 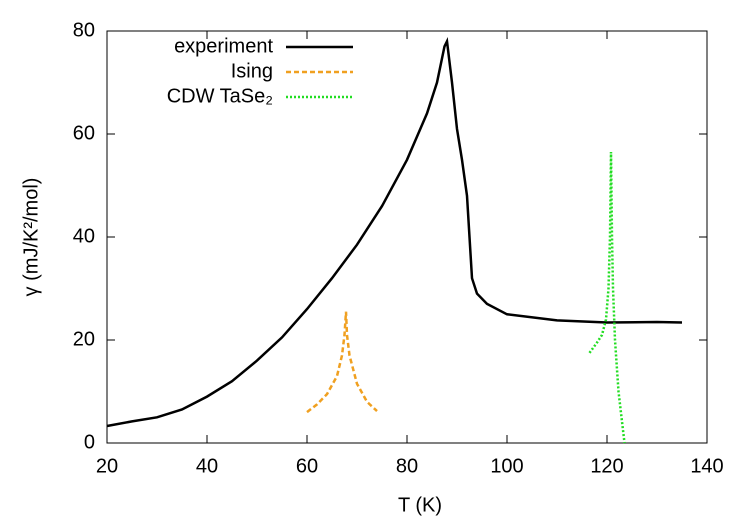 I want to click on x-tick-label: 120, so click(x=606, y=466).